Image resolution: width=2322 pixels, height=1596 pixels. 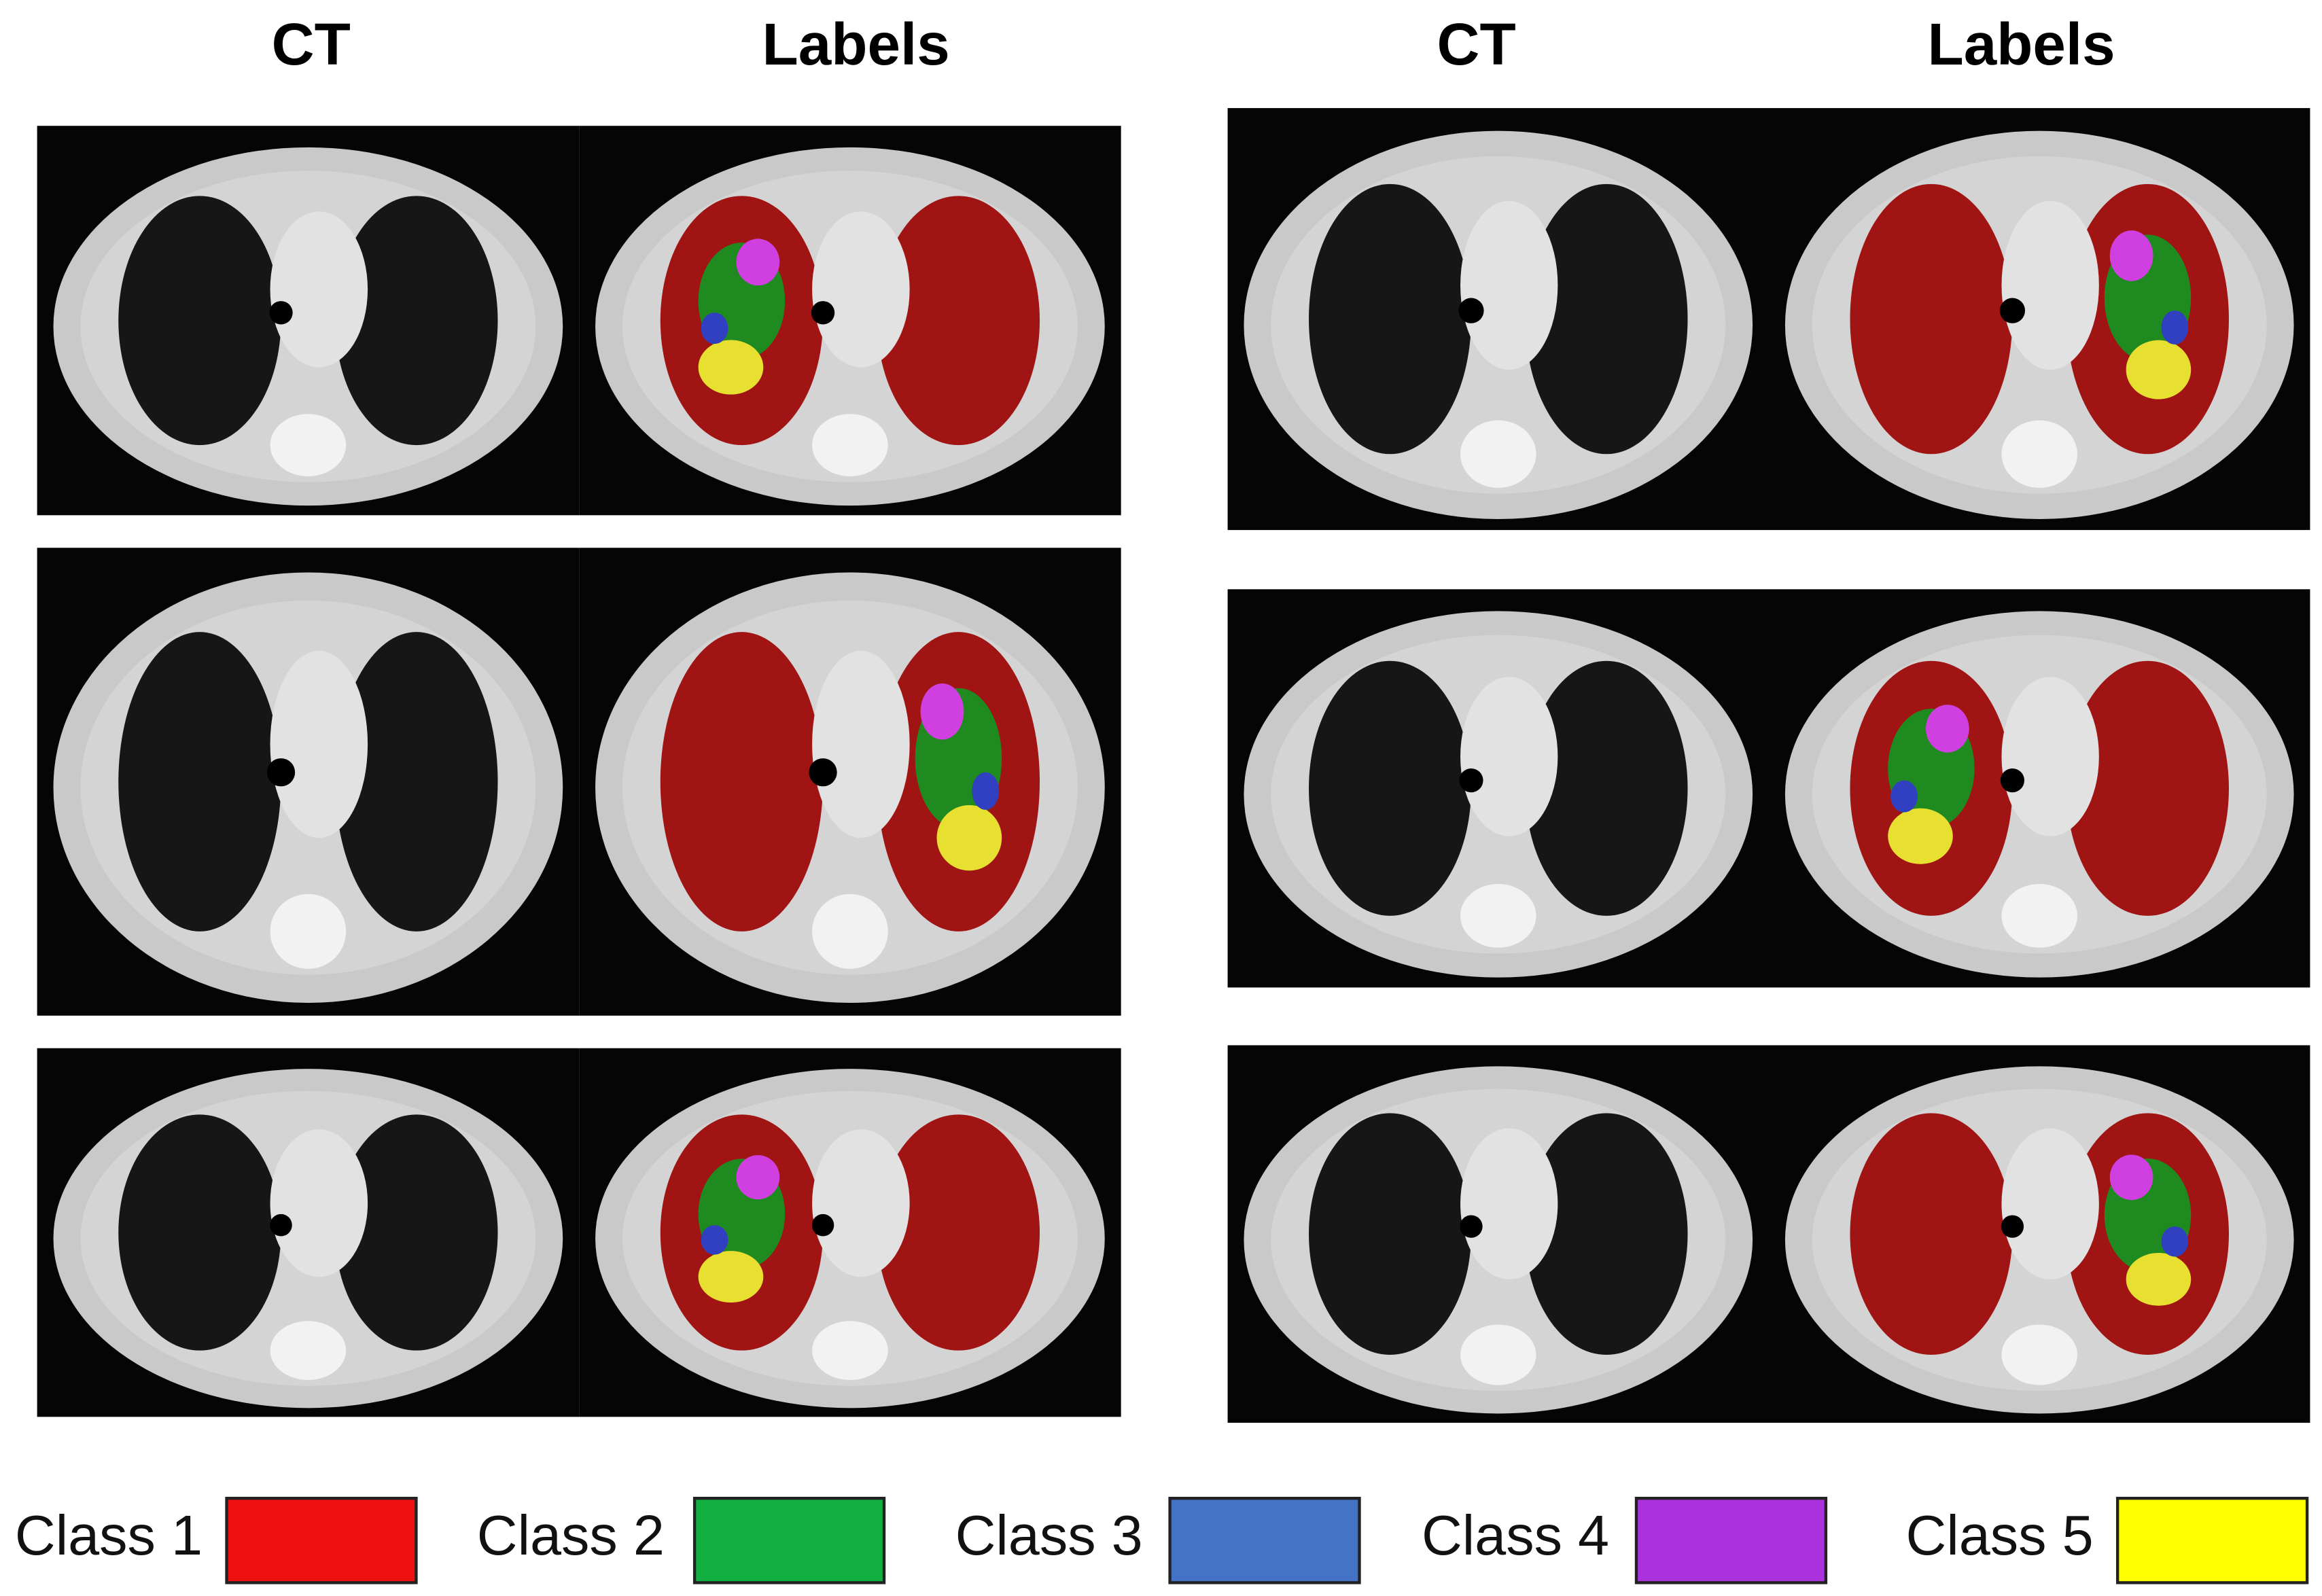 What do you see at coordinates (109, 1535) in the screenshot?
I see `legend-label: Class 1` at bounding box center [109, 1535].